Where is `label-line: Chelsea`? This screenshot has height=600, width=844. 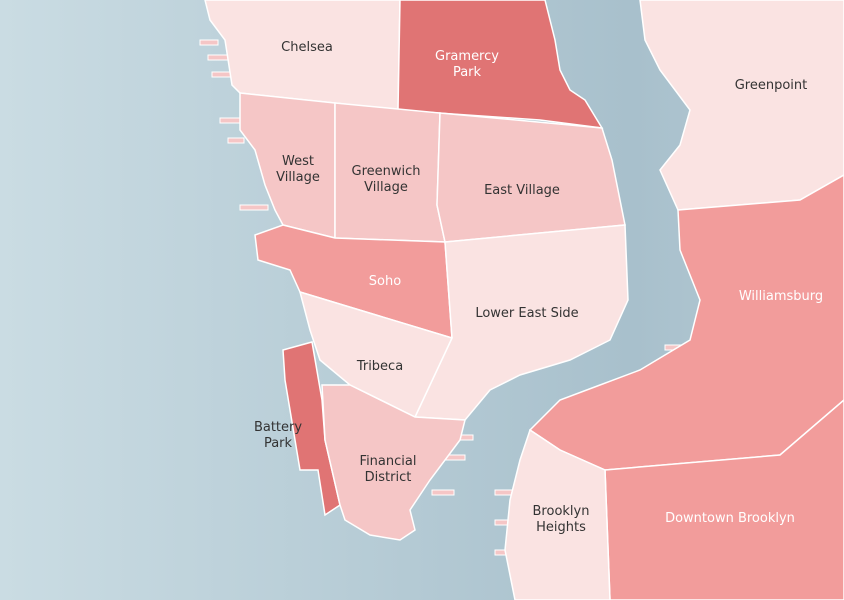 label-line: Chelsea is located at coordinates (307, 47).